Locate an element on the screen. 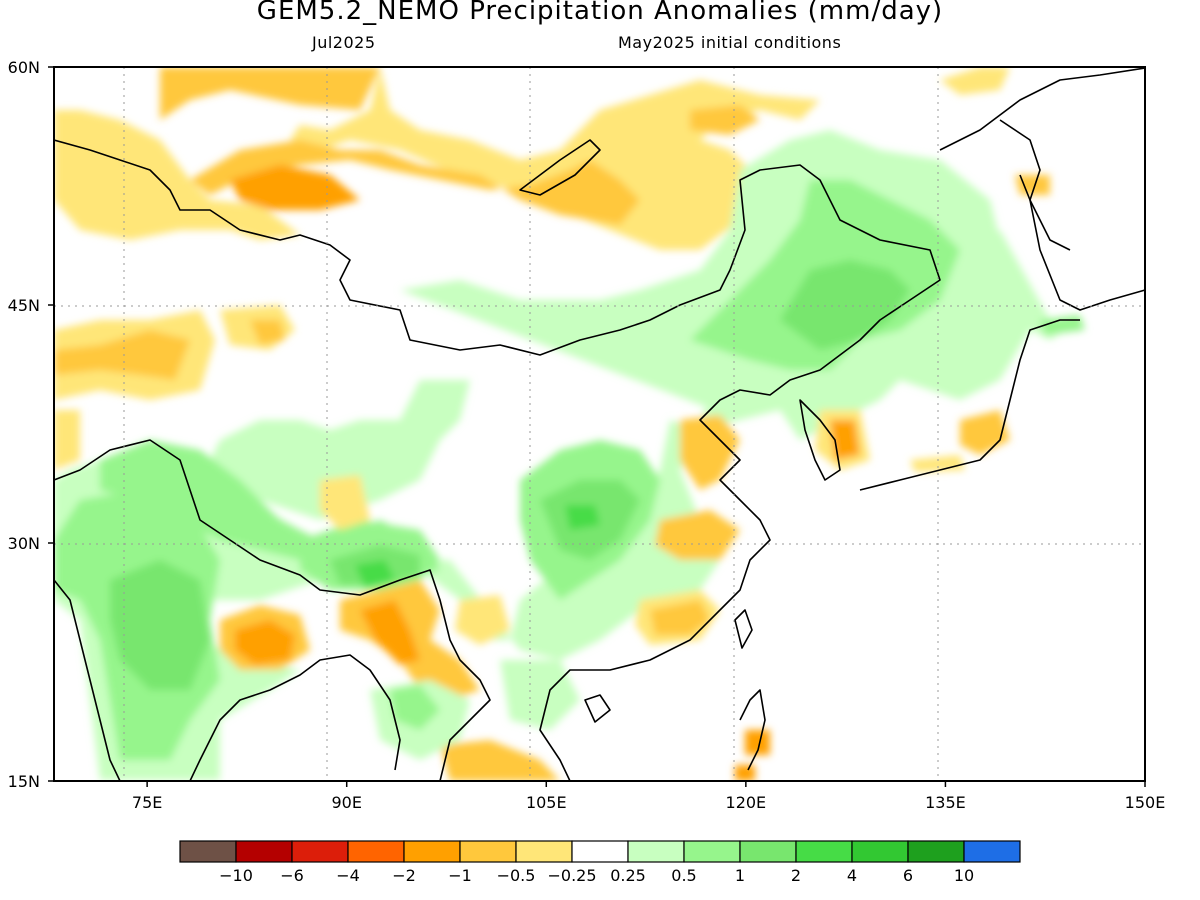 The height and width of the screenshot is (900, 1200). colorbar-label: −0.5 is located at coordinates (516, 875).